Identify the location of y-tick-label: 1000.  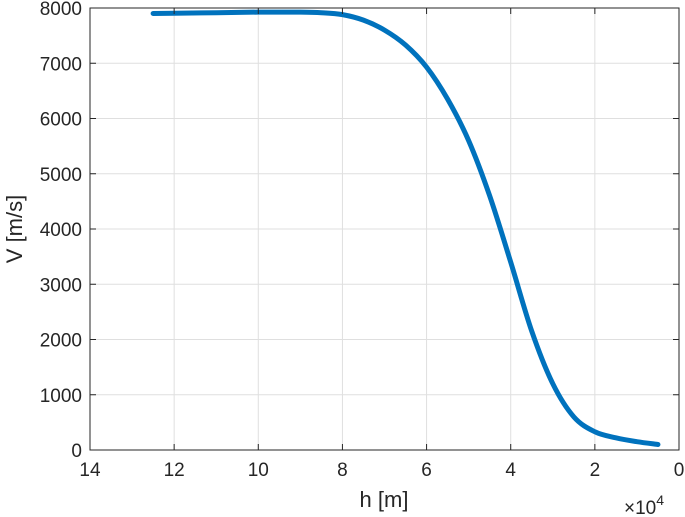
(61, 396).